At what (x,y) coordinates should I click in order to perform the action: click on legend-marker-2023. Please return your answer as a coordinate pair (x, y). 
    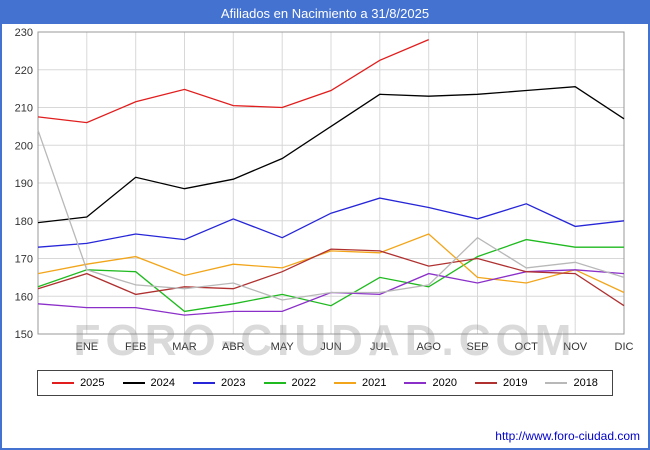
    Looking at the image, I should click on (204, 383).